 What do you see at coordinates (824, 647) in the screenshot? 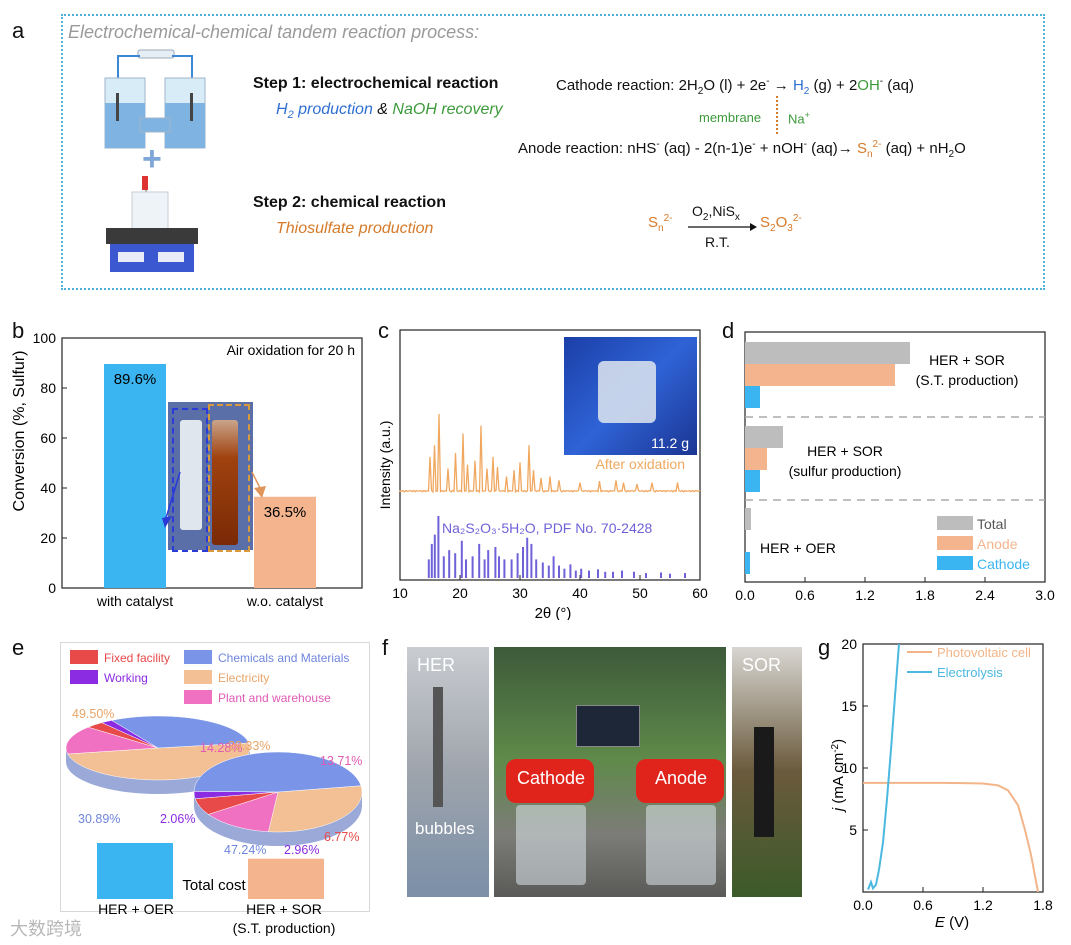
I see `panel-label-g: g` at bounding box center [824, 647].